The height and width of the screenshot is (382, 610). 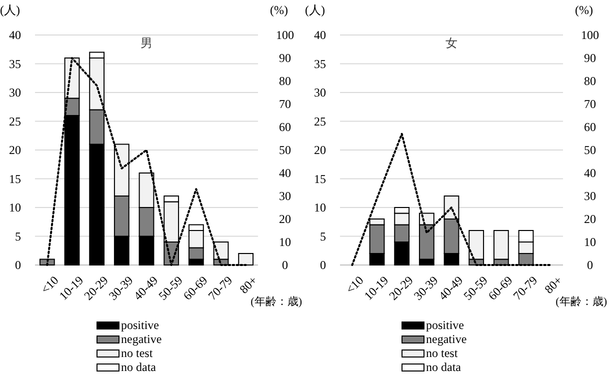 I want to click on chart-title: 女, so click(x=452, y=43).